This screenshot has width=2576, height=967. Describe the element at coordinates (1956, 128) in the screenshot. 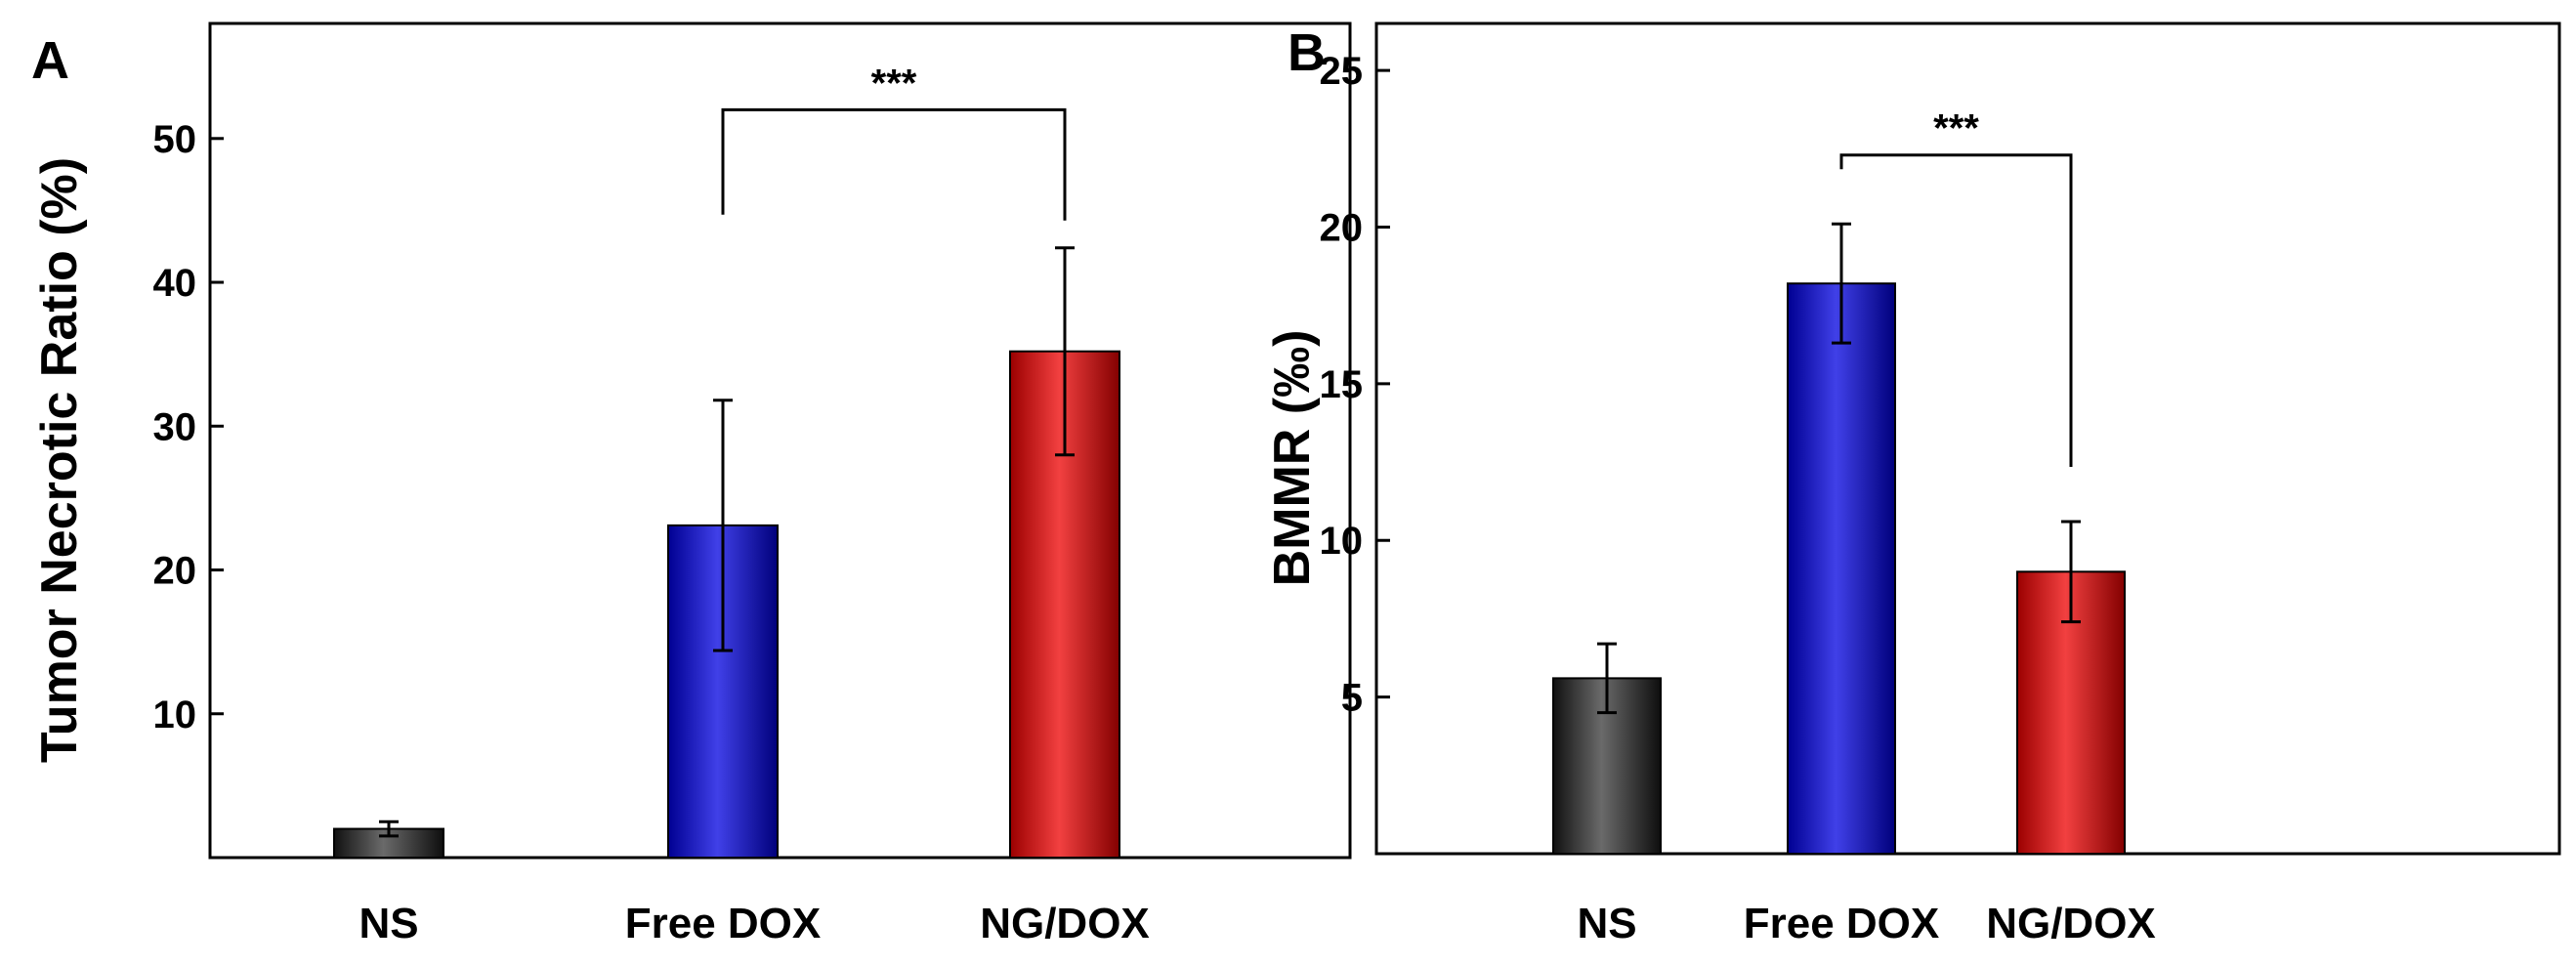

I see `significance-label-b: ***` at that location.